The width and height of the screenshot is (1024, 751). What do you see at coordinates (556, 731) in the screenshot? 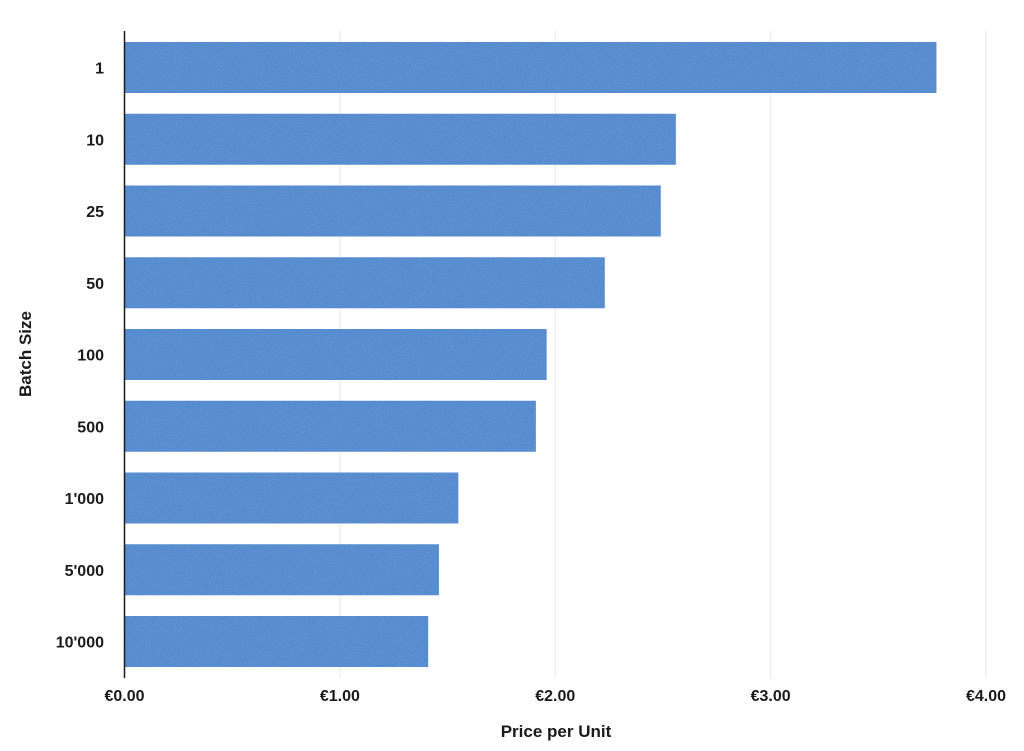
I see `x-axis-title: Price per Unit` at bounding box center [556, 731].